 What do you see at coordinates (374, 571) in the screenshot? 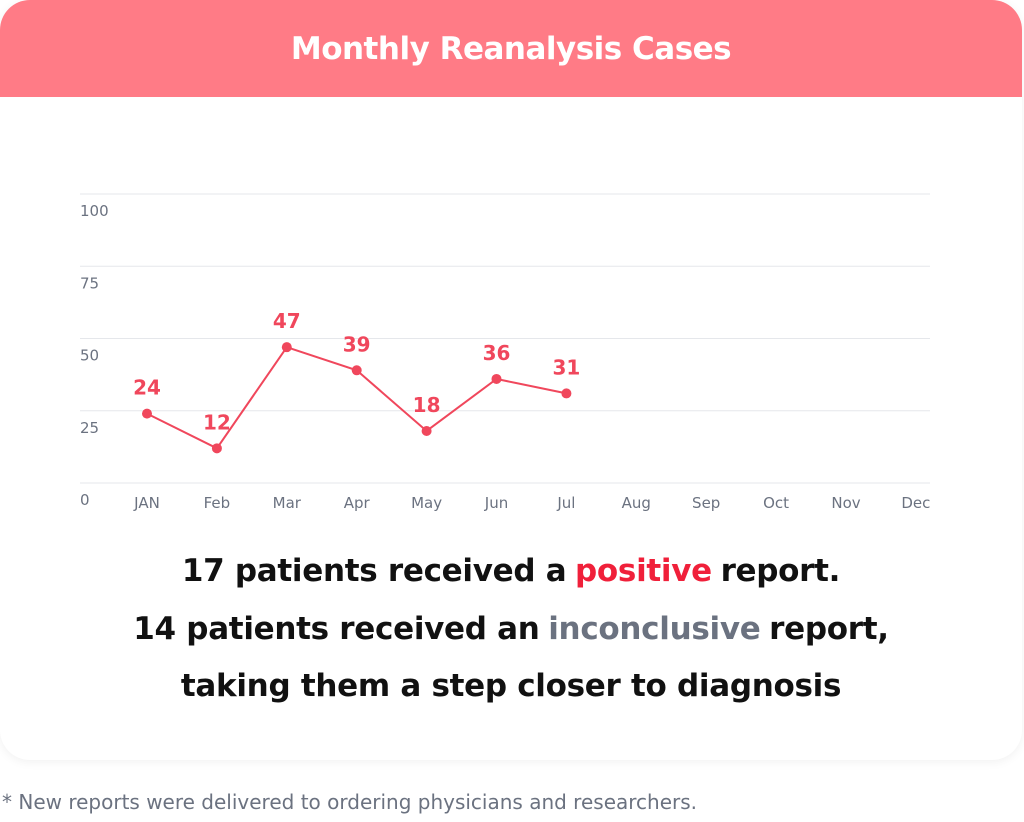
I see `summary-text: 17 patients received a` at bounding box center [374, 571].